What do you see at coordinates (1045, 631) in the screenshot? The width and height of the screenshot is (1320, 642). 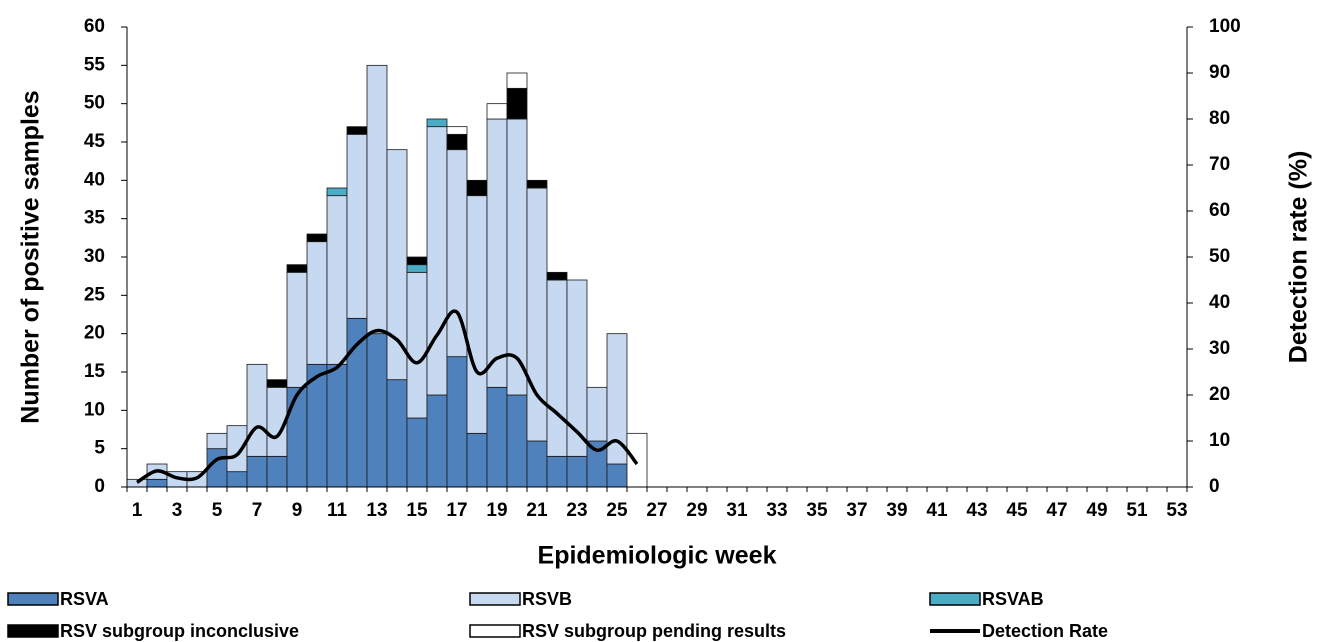 I see `legend-label: Detection Rate` at bounding box center [1045, 631].